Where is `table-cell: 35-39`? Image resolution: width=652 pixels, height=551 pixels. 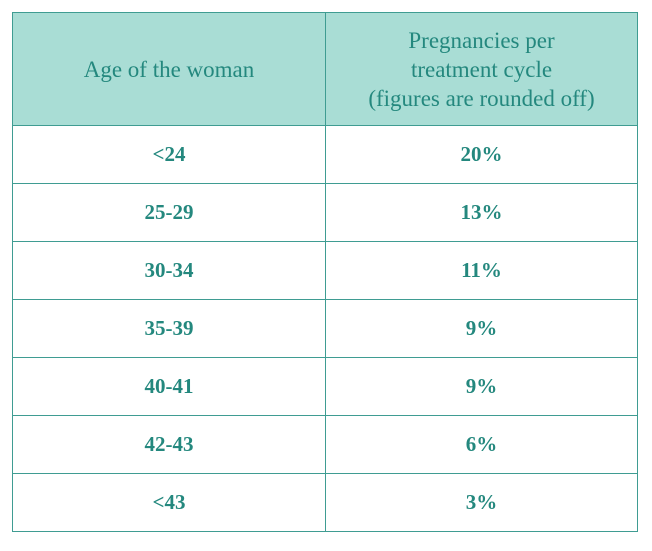
table-cell: 35-39 is located at coordinates (169, 328).